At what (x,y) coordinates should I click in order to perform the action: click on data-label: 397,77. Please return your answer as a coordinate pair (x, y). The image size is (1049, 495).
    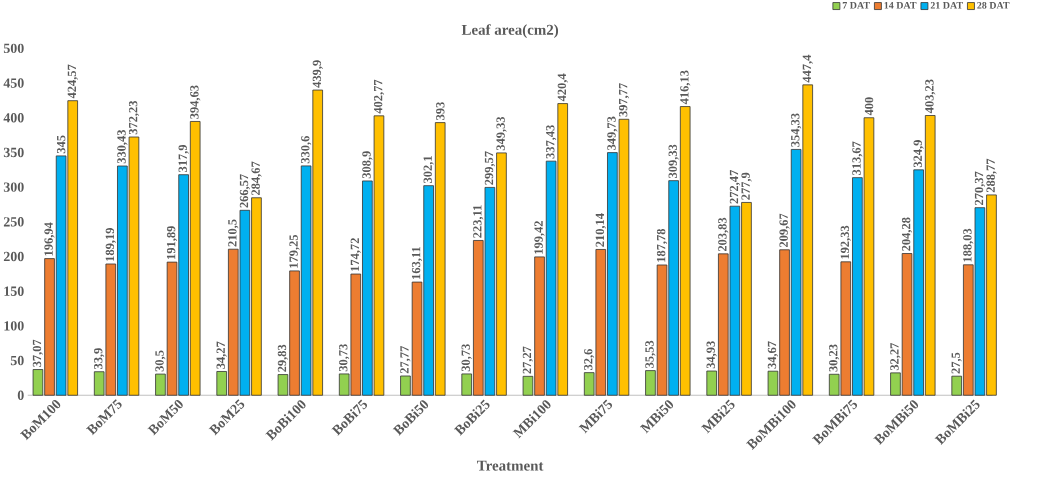
    Looking at the image, I should click on (624, 100).